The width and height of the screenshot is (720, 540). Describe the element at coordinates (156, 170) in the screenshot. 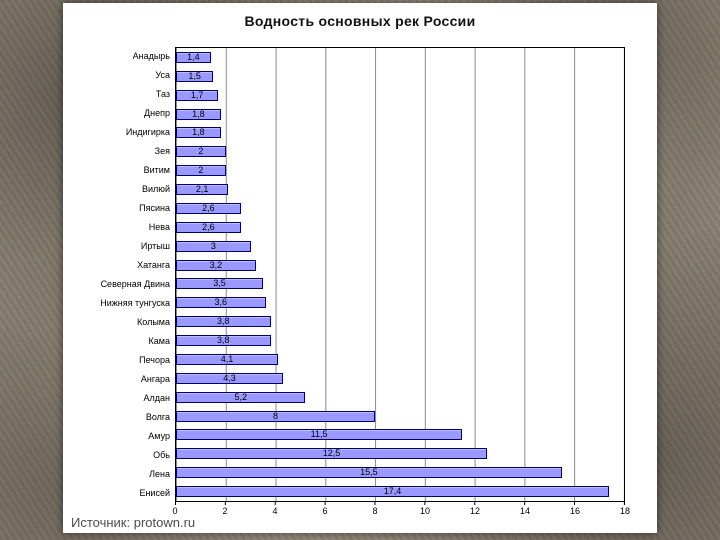

I see `category-label: Витим` at that location.